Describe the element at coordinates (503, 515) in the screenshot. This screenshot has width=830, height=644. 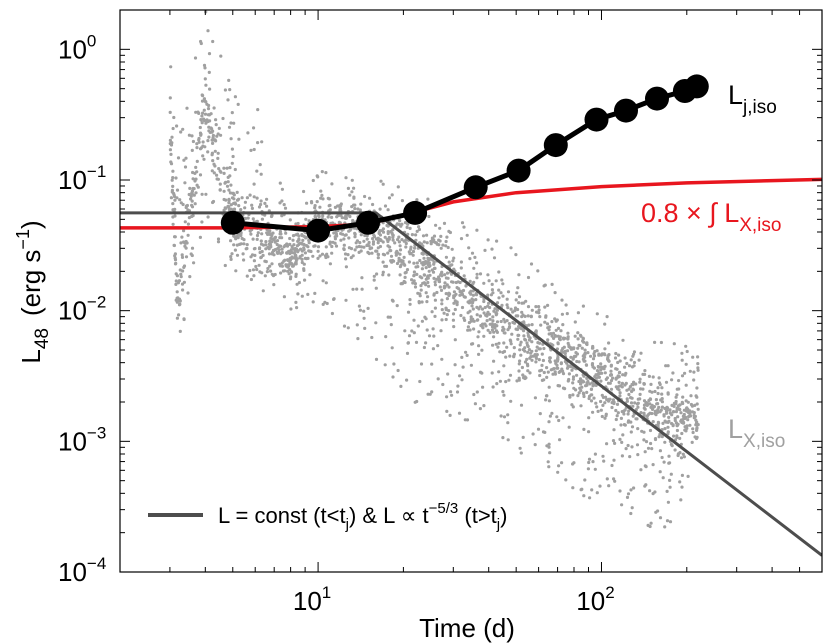
I see `legend-part4: )` at that location.